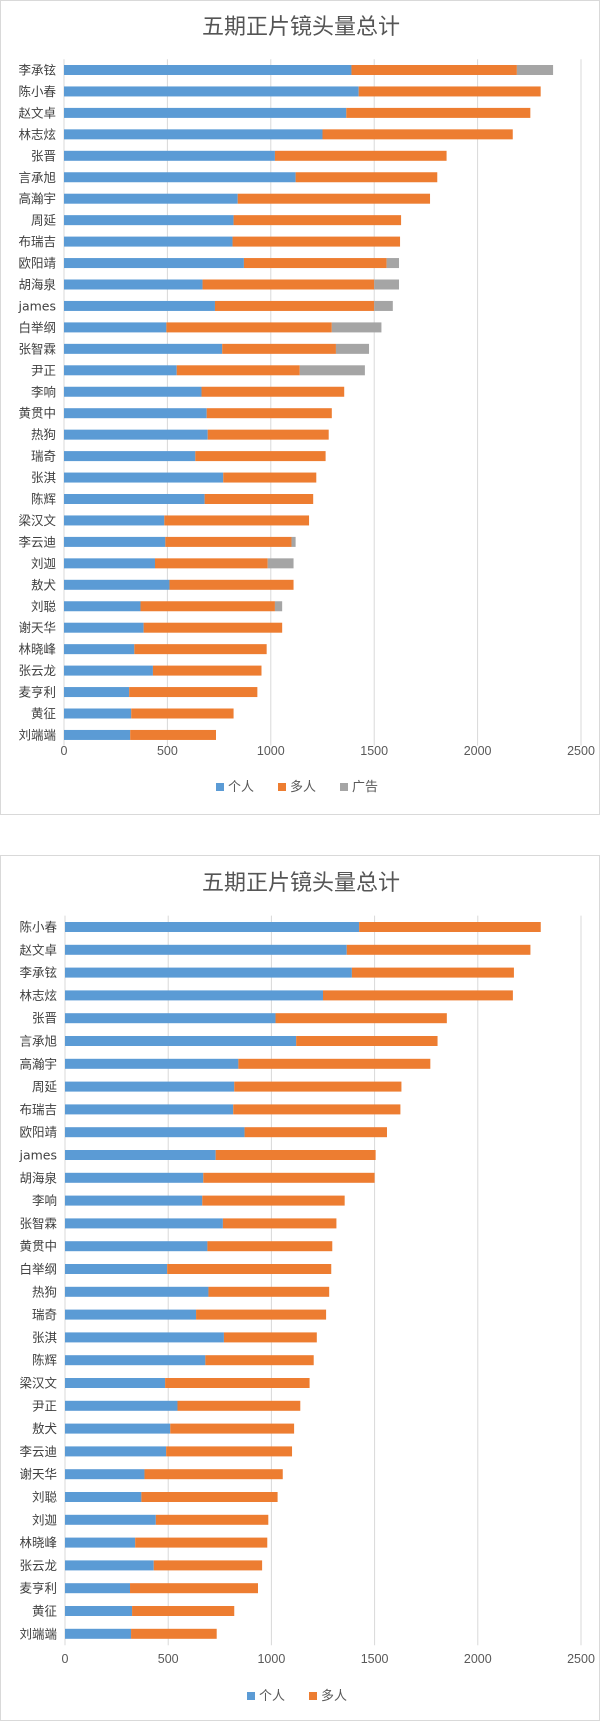 The height and width of the screenshot is (1722, 600). I want to click on category-label: 梁汉文, so click(38, 1383).